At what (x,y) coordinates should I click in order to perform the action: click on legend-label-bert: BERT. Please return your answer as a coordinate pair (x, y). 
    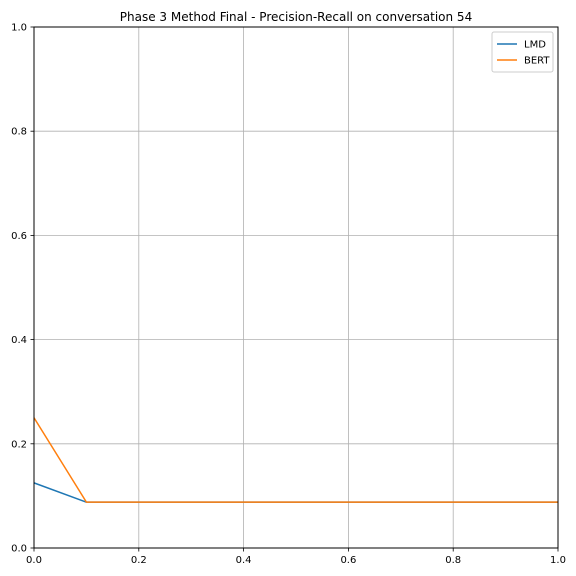
    Looking at the image, I should click on (537, 61).